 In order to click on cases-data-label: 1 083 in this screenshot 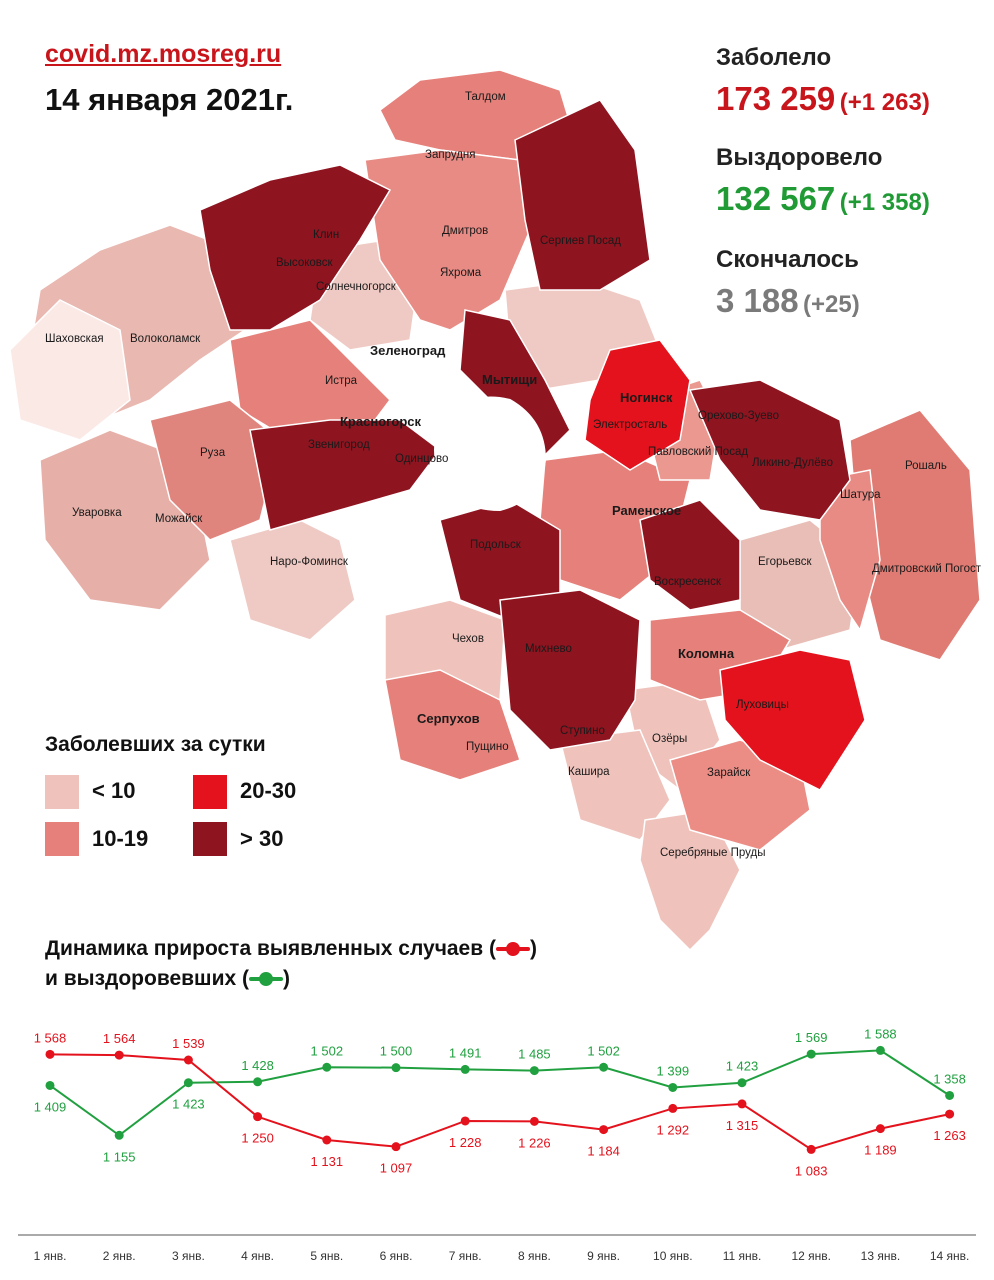, I will do `click(811, 1170)`.